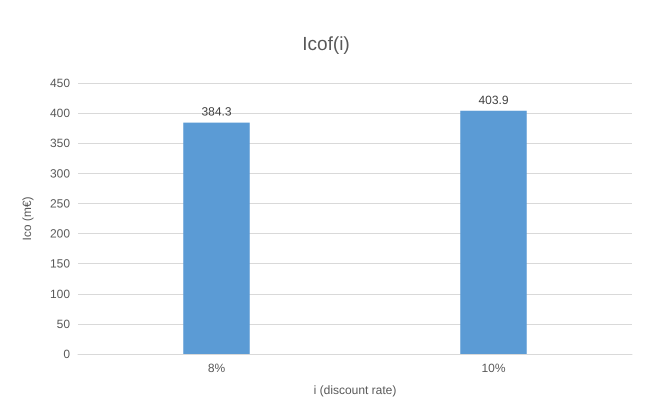 Image resolution: width=652 pixels, height=412 pixels. Describe the element at coordinates (60, 293) in the screenshot. I see `y-tick-label: 100` at that location.